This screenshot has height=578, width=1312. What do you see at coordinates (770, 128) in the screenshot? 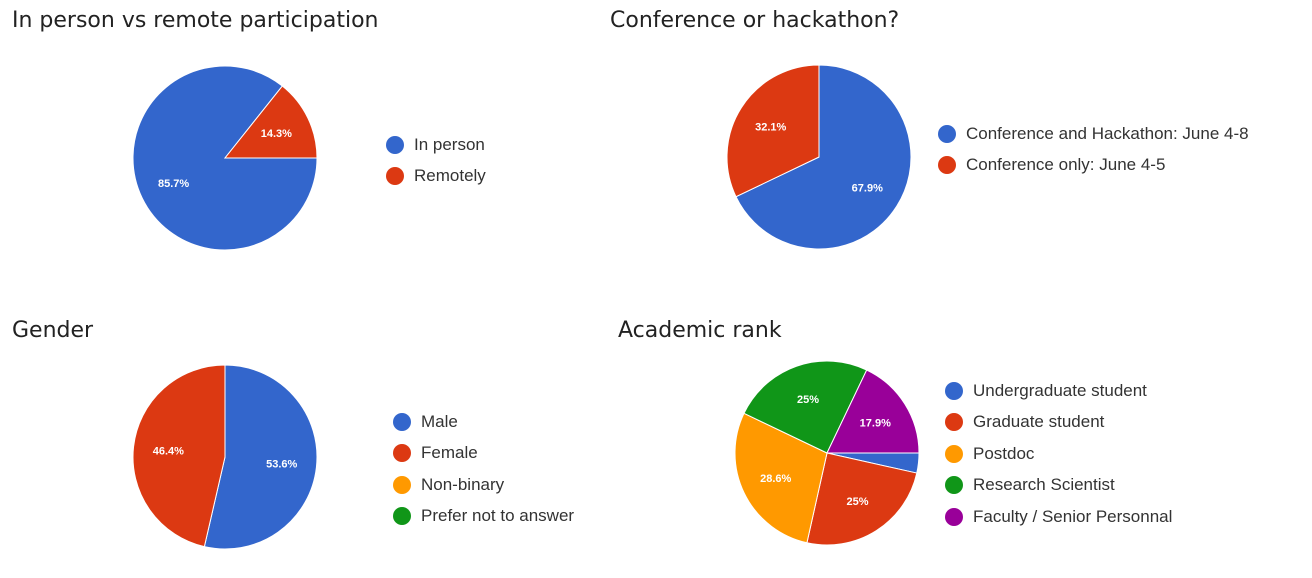
I see `slice-label: 32.1%` at bounding box center [770, 128].